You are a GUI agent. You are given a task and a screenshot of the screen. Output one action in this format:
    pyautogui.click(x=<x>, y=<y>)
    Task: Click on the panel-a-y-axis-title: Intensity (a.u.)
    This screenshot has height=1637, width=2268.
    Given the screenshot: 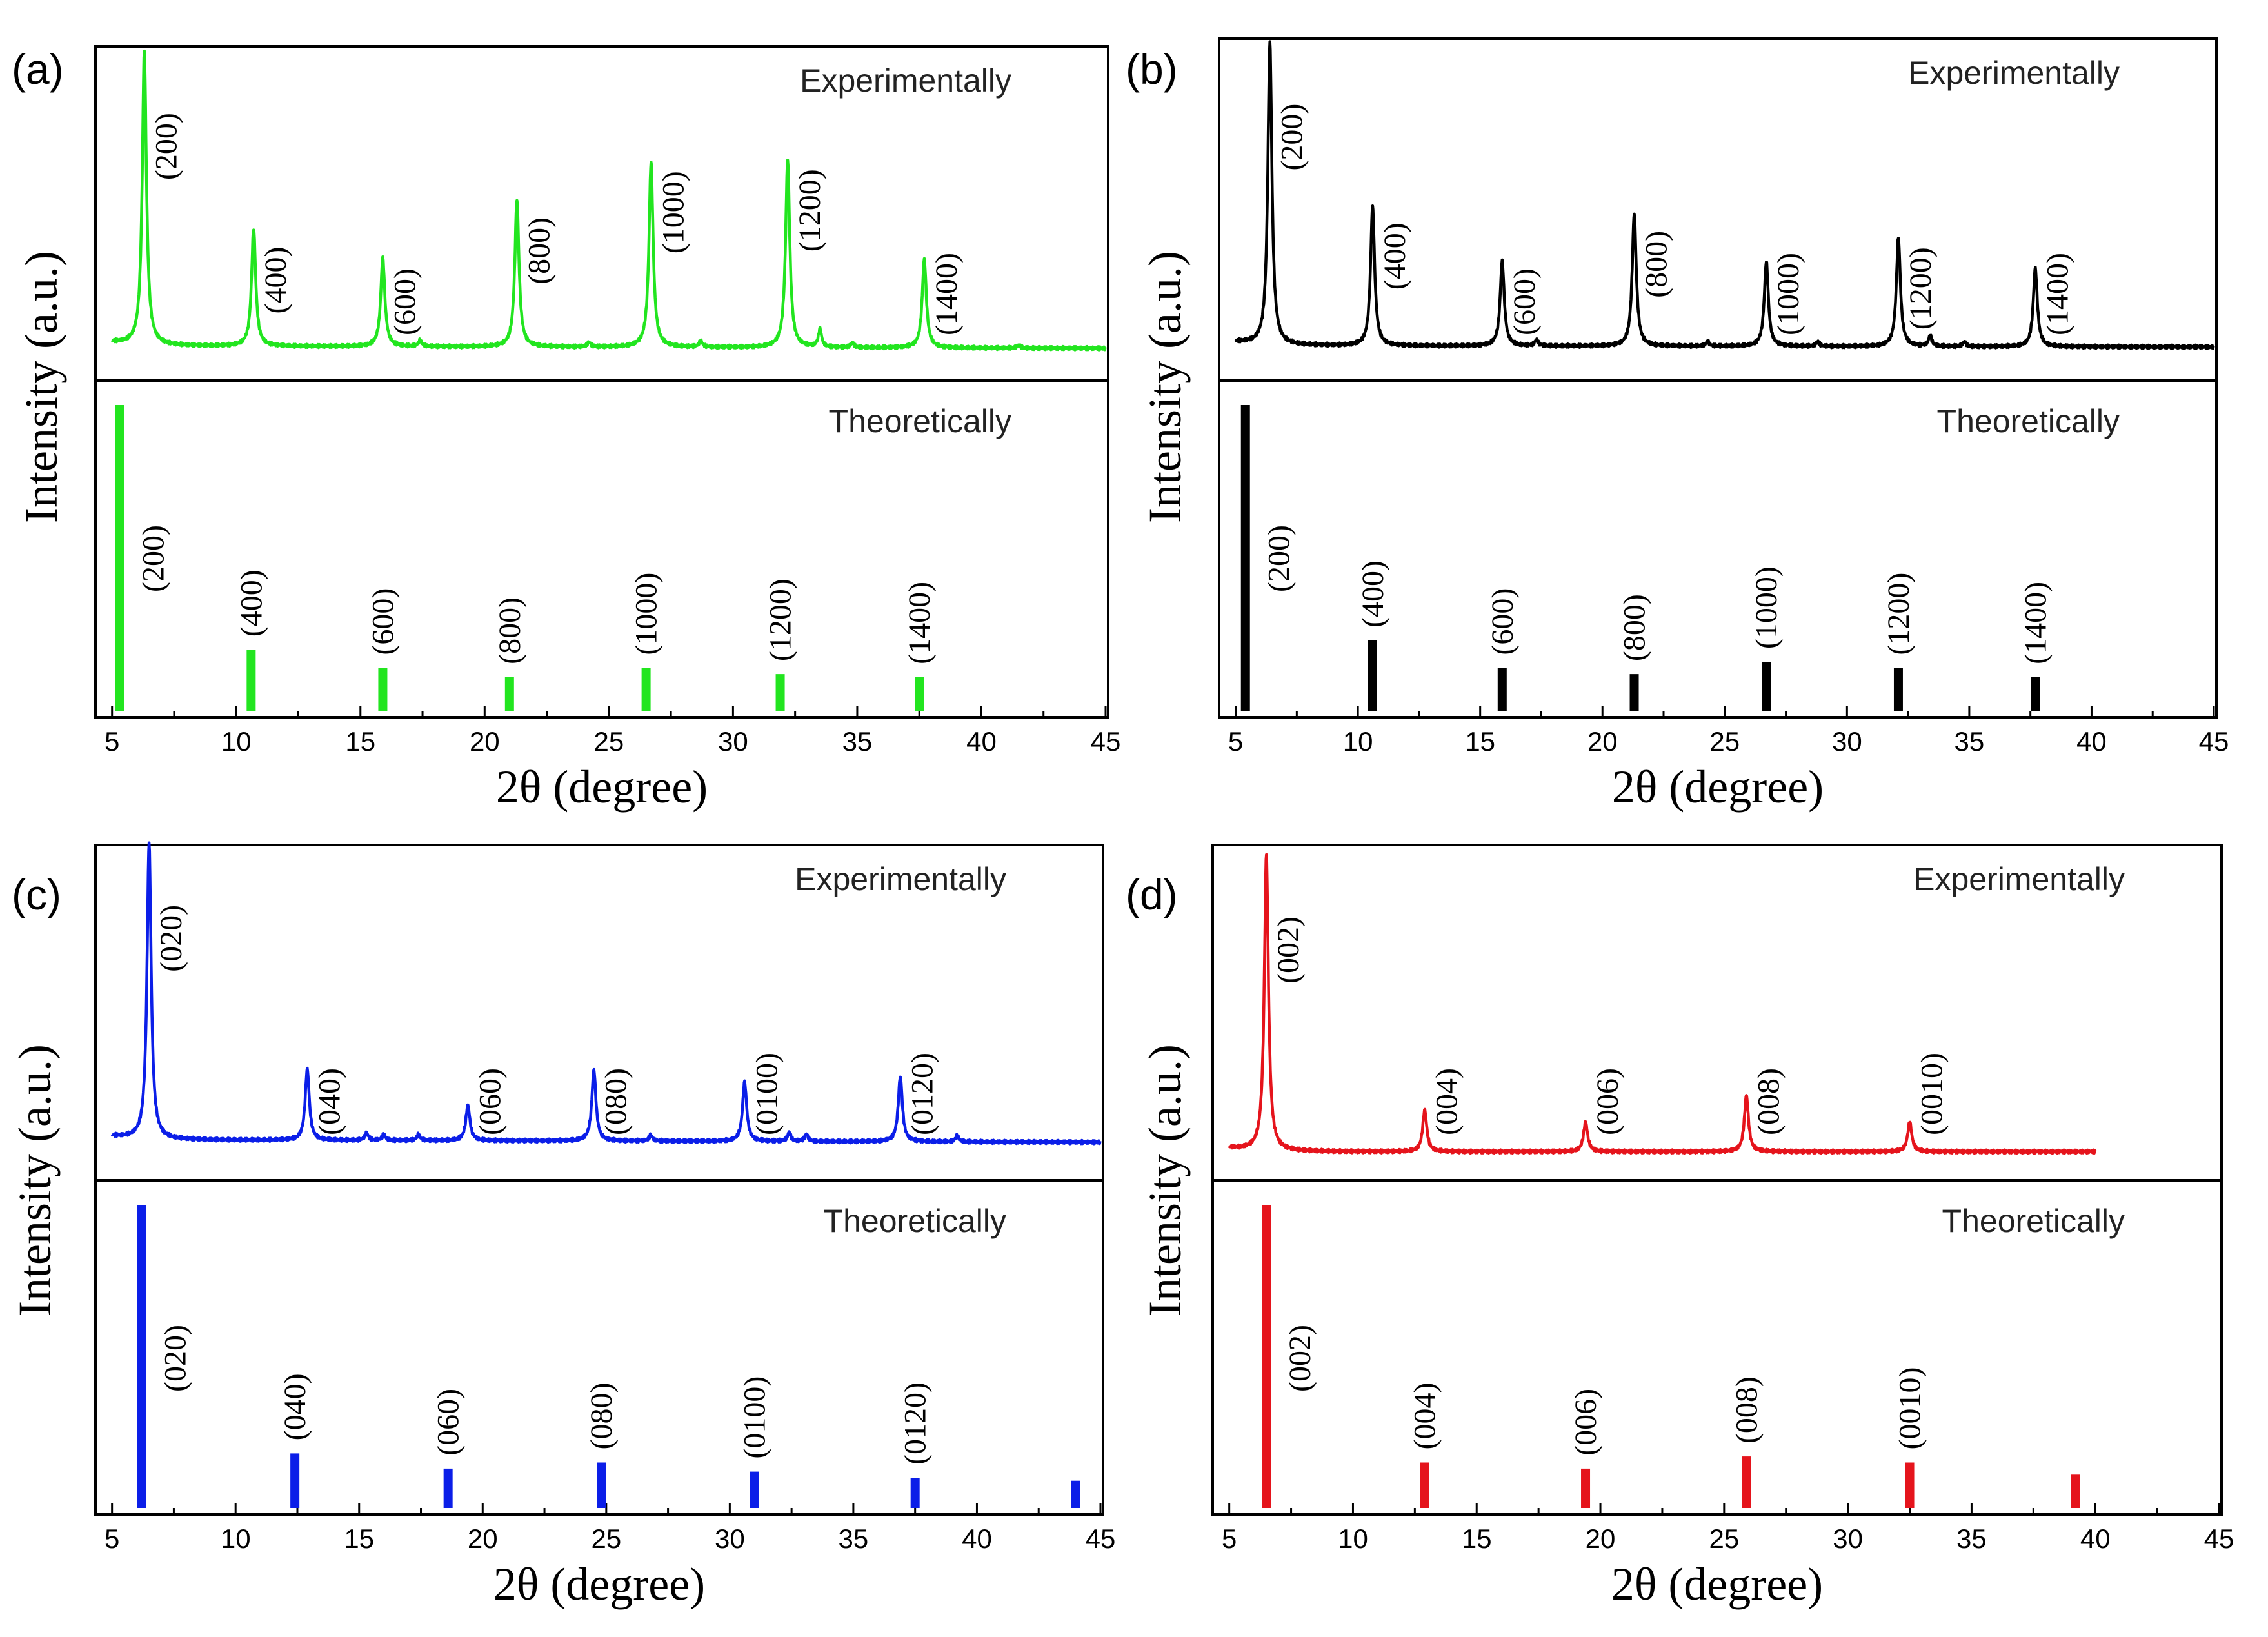 What is the action you would take?
    pyautogui.click(x=41, y=387)
    